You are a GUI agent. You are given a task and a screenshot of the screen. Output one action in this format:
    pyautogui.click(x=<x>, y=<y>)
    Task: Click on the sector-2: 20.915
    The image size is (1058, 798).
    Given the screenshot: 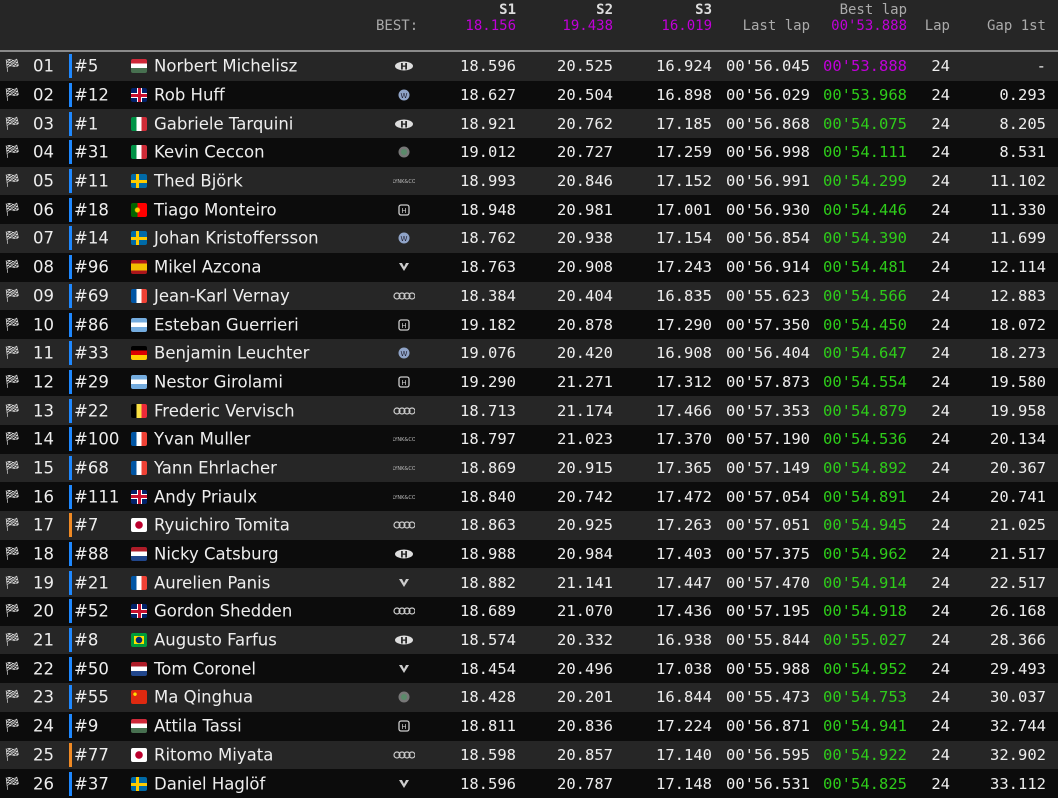 What is the action you would take?
    pyautogui.click(x=585, y=467)
    